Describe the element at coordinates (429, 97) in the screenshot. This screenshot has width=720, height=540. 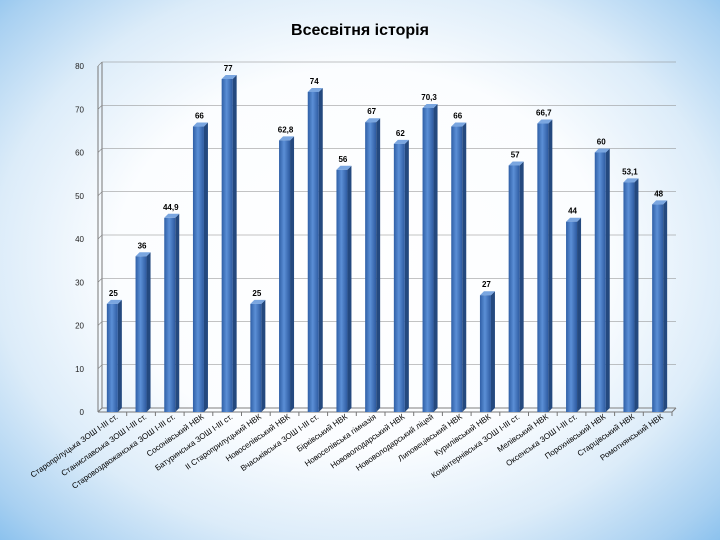
I see `data-label: 70,3` at that location.